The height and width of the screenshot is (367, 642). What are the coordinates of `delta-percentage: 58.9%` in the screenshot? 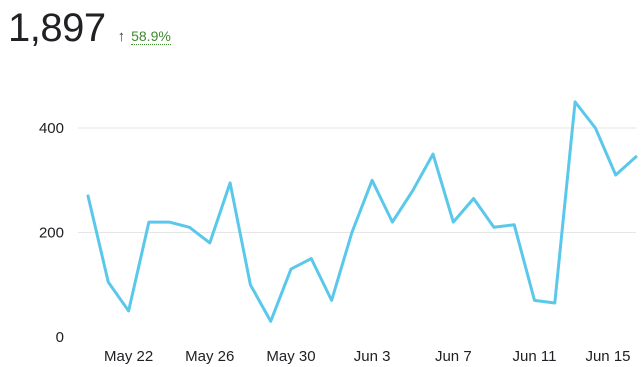 It's located at (151, 36).